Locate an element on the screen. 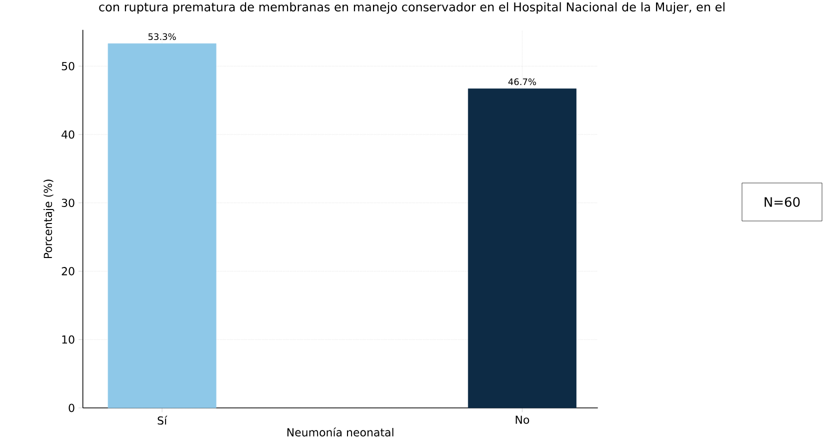  y-tick-label: 40 is located at coordinates (68, 134).